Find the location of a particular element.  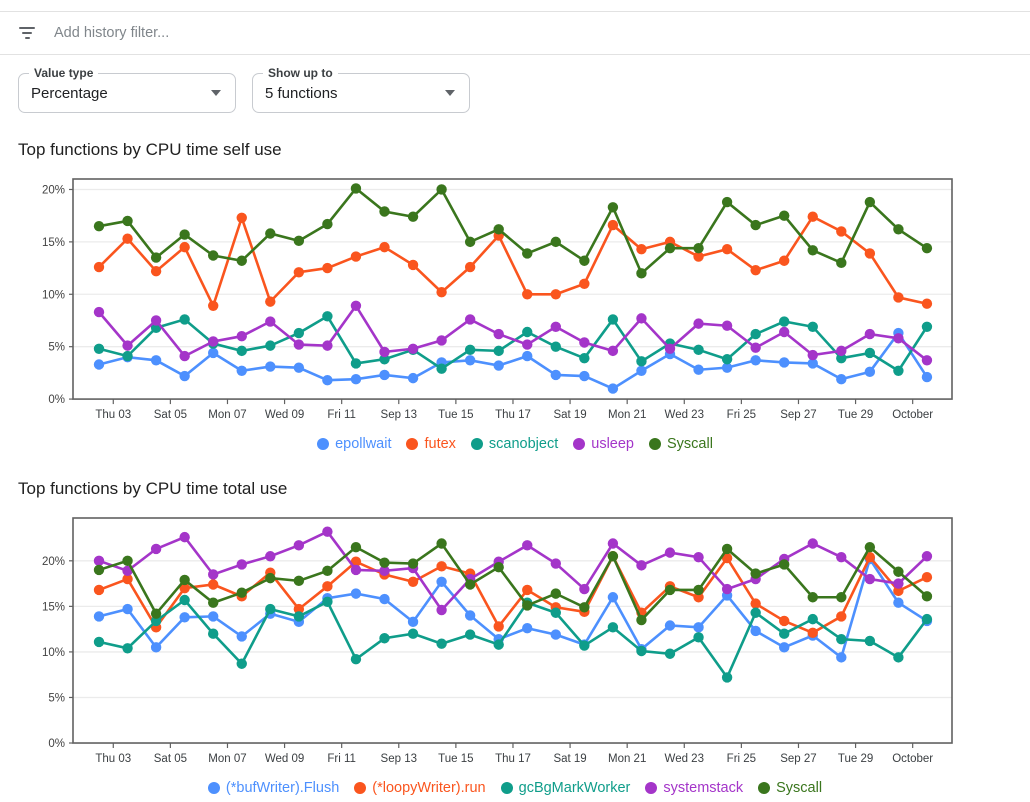

show-up-to-select: Show up to 5 functions is located at coordinates (361, 89).